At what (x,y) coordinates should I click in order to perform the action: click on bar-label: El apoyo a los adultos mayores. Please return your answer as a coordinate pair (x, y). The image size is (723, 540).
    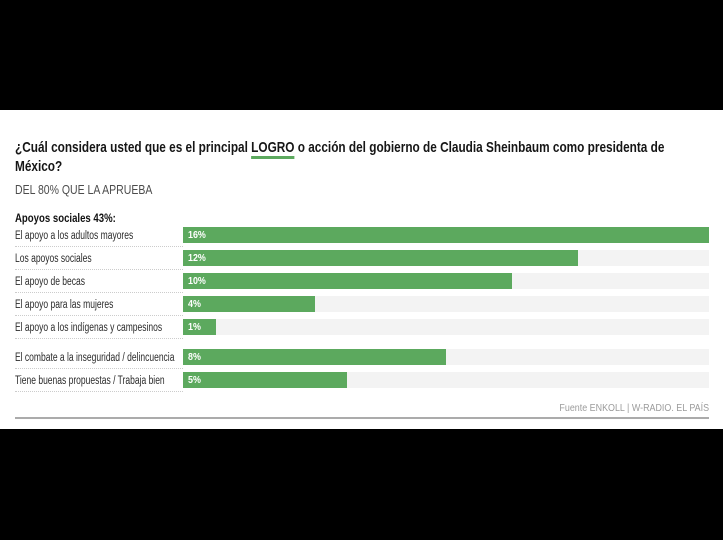
    Looking at the image, I should click on (74, 236).